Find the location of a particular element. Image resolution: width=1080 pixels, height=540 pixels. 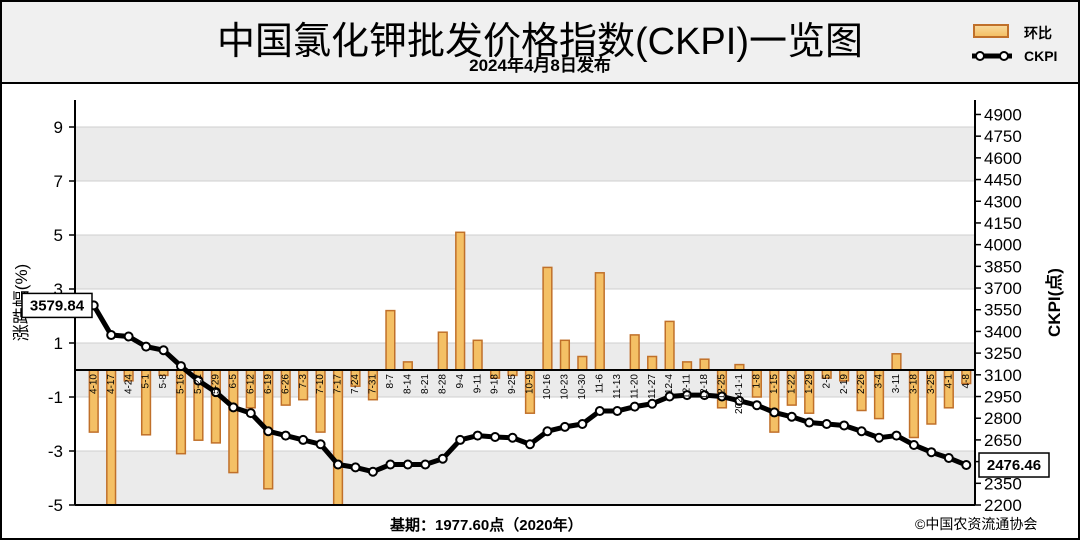

y-right-tick-label: 2350 is located at coordinates (1003, 483).